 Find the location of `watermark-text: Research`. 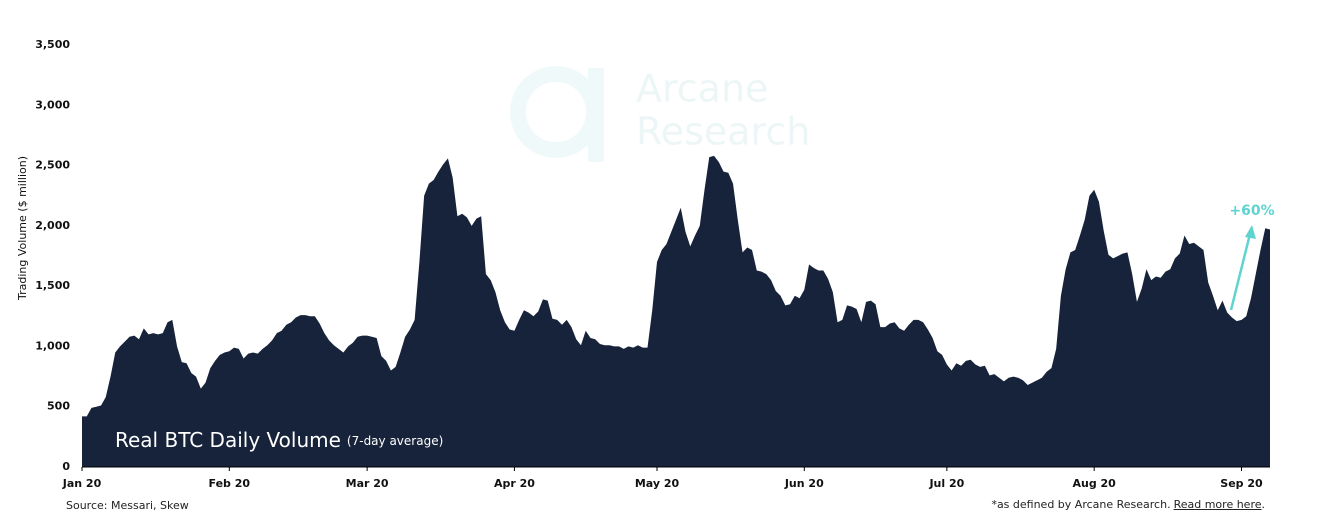

watermark-text: Research is located at coordinates (723, 132).